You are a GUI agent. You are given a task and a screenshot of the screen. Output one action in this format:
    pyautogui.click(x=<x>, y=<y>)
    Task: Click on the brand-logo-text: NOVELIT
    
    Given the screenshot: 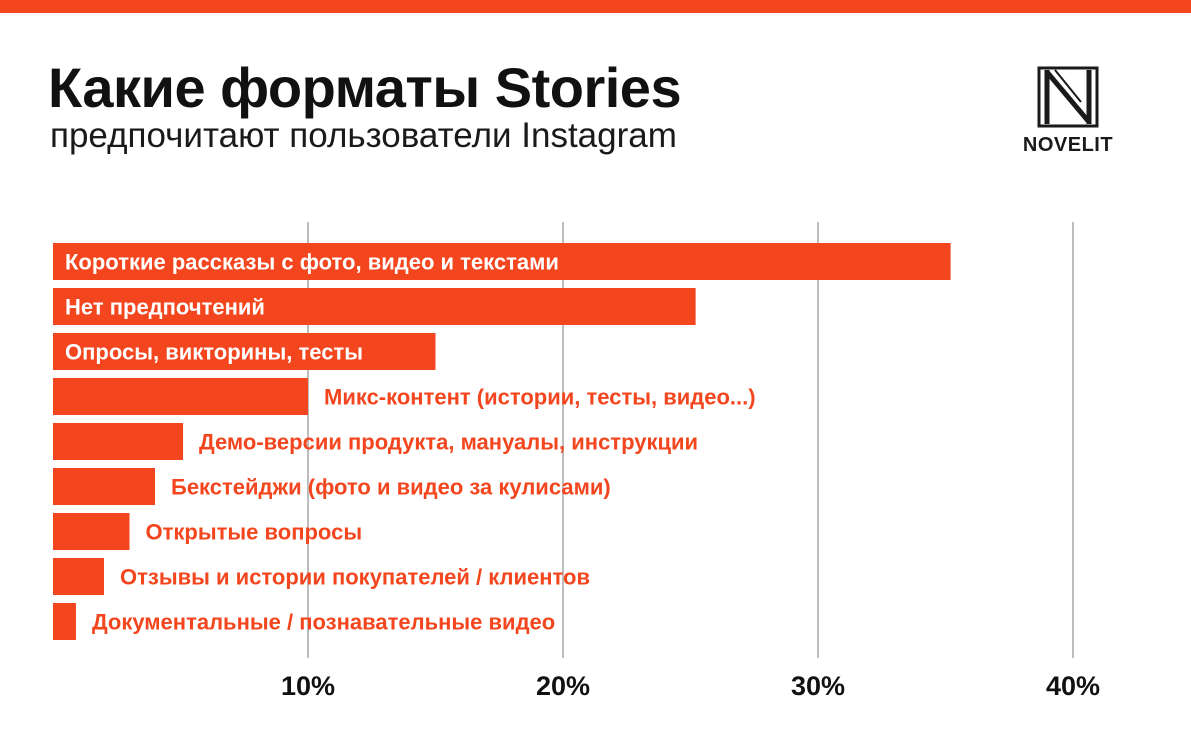 What is the action you would take?
    pyautogui.click(x=1068, y=145)
    